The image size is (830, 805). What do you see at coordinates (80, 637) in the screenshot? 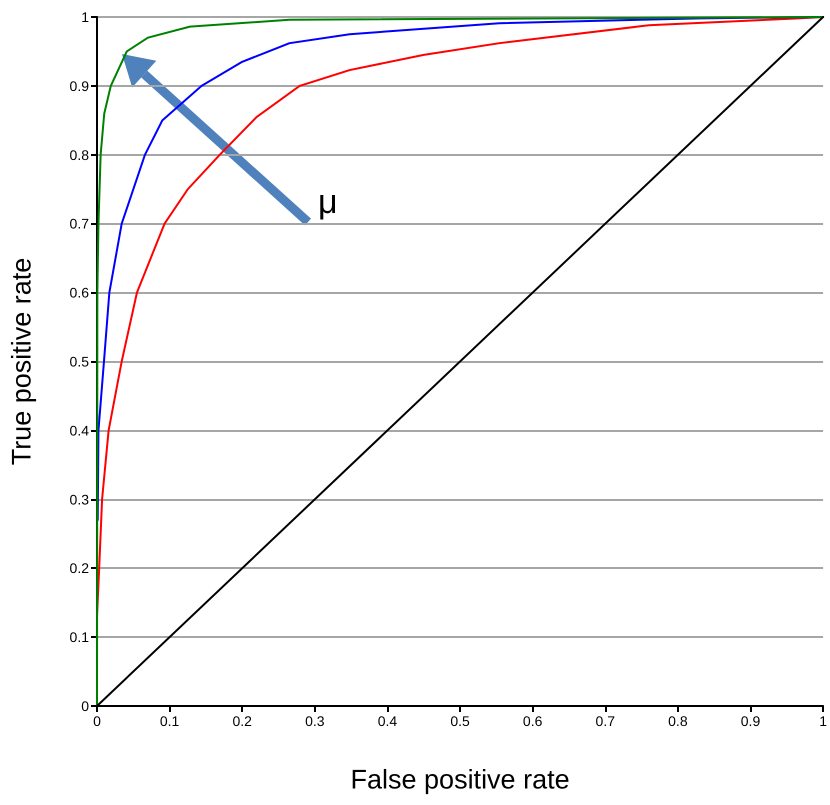
I see `y-tick-label: 0.1` at bounding box center [80, 637].